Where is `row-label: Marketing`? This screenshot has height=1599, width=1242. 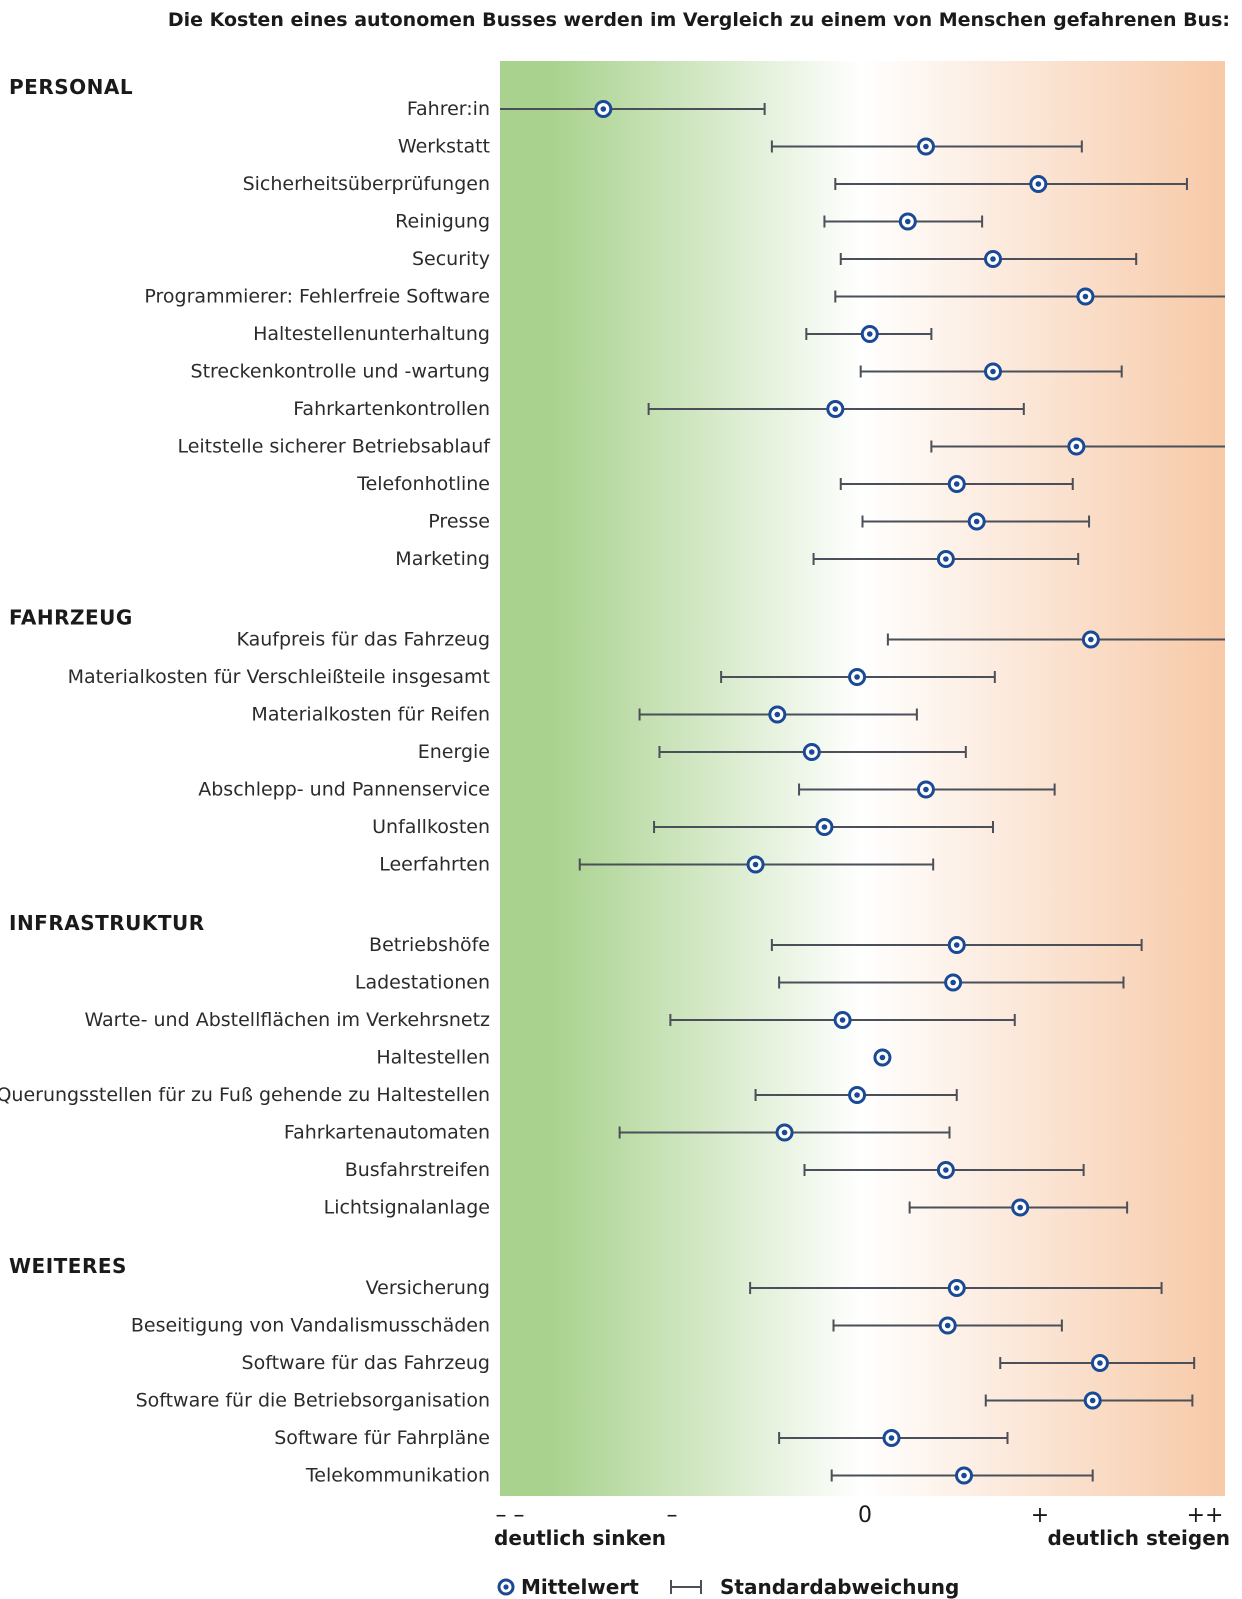
row-label: Marketing is located at coordinates (442, 559).